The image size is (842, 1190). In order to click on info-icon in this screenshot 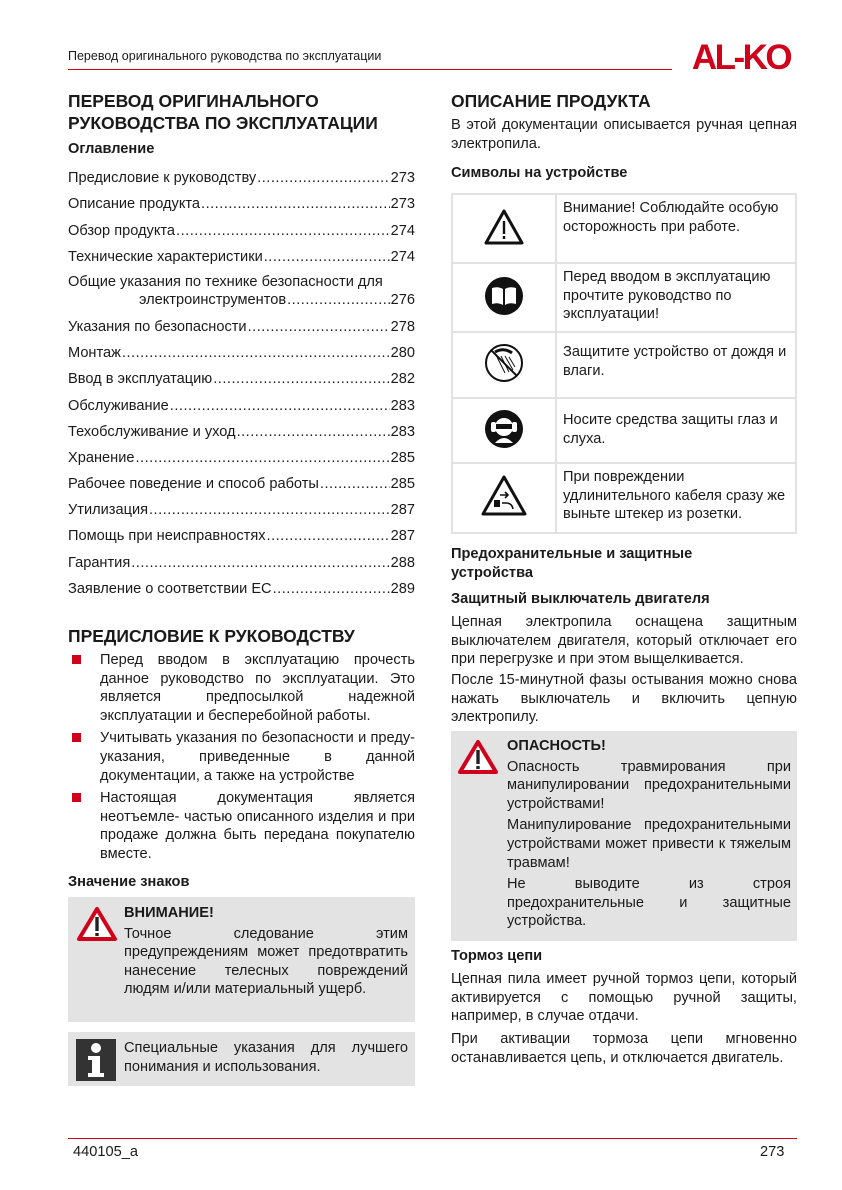, I will do `click(96, 1060)`.